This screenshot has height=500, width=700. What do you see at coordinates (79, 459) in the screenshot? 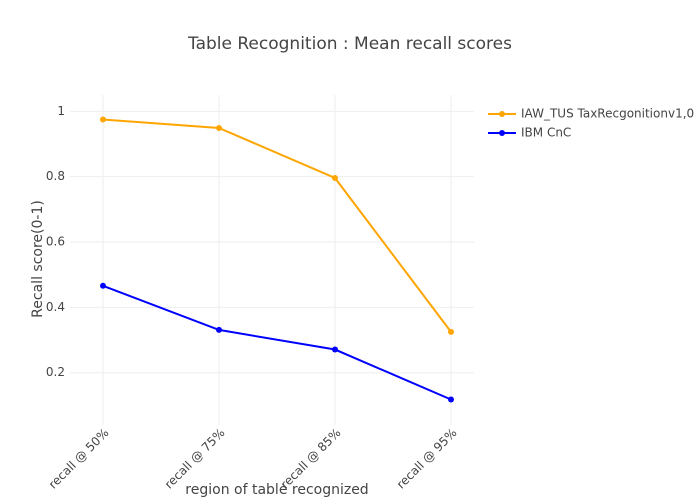
I see `x-tick-label: recall @ 50%` at bounding box center [79, 459].